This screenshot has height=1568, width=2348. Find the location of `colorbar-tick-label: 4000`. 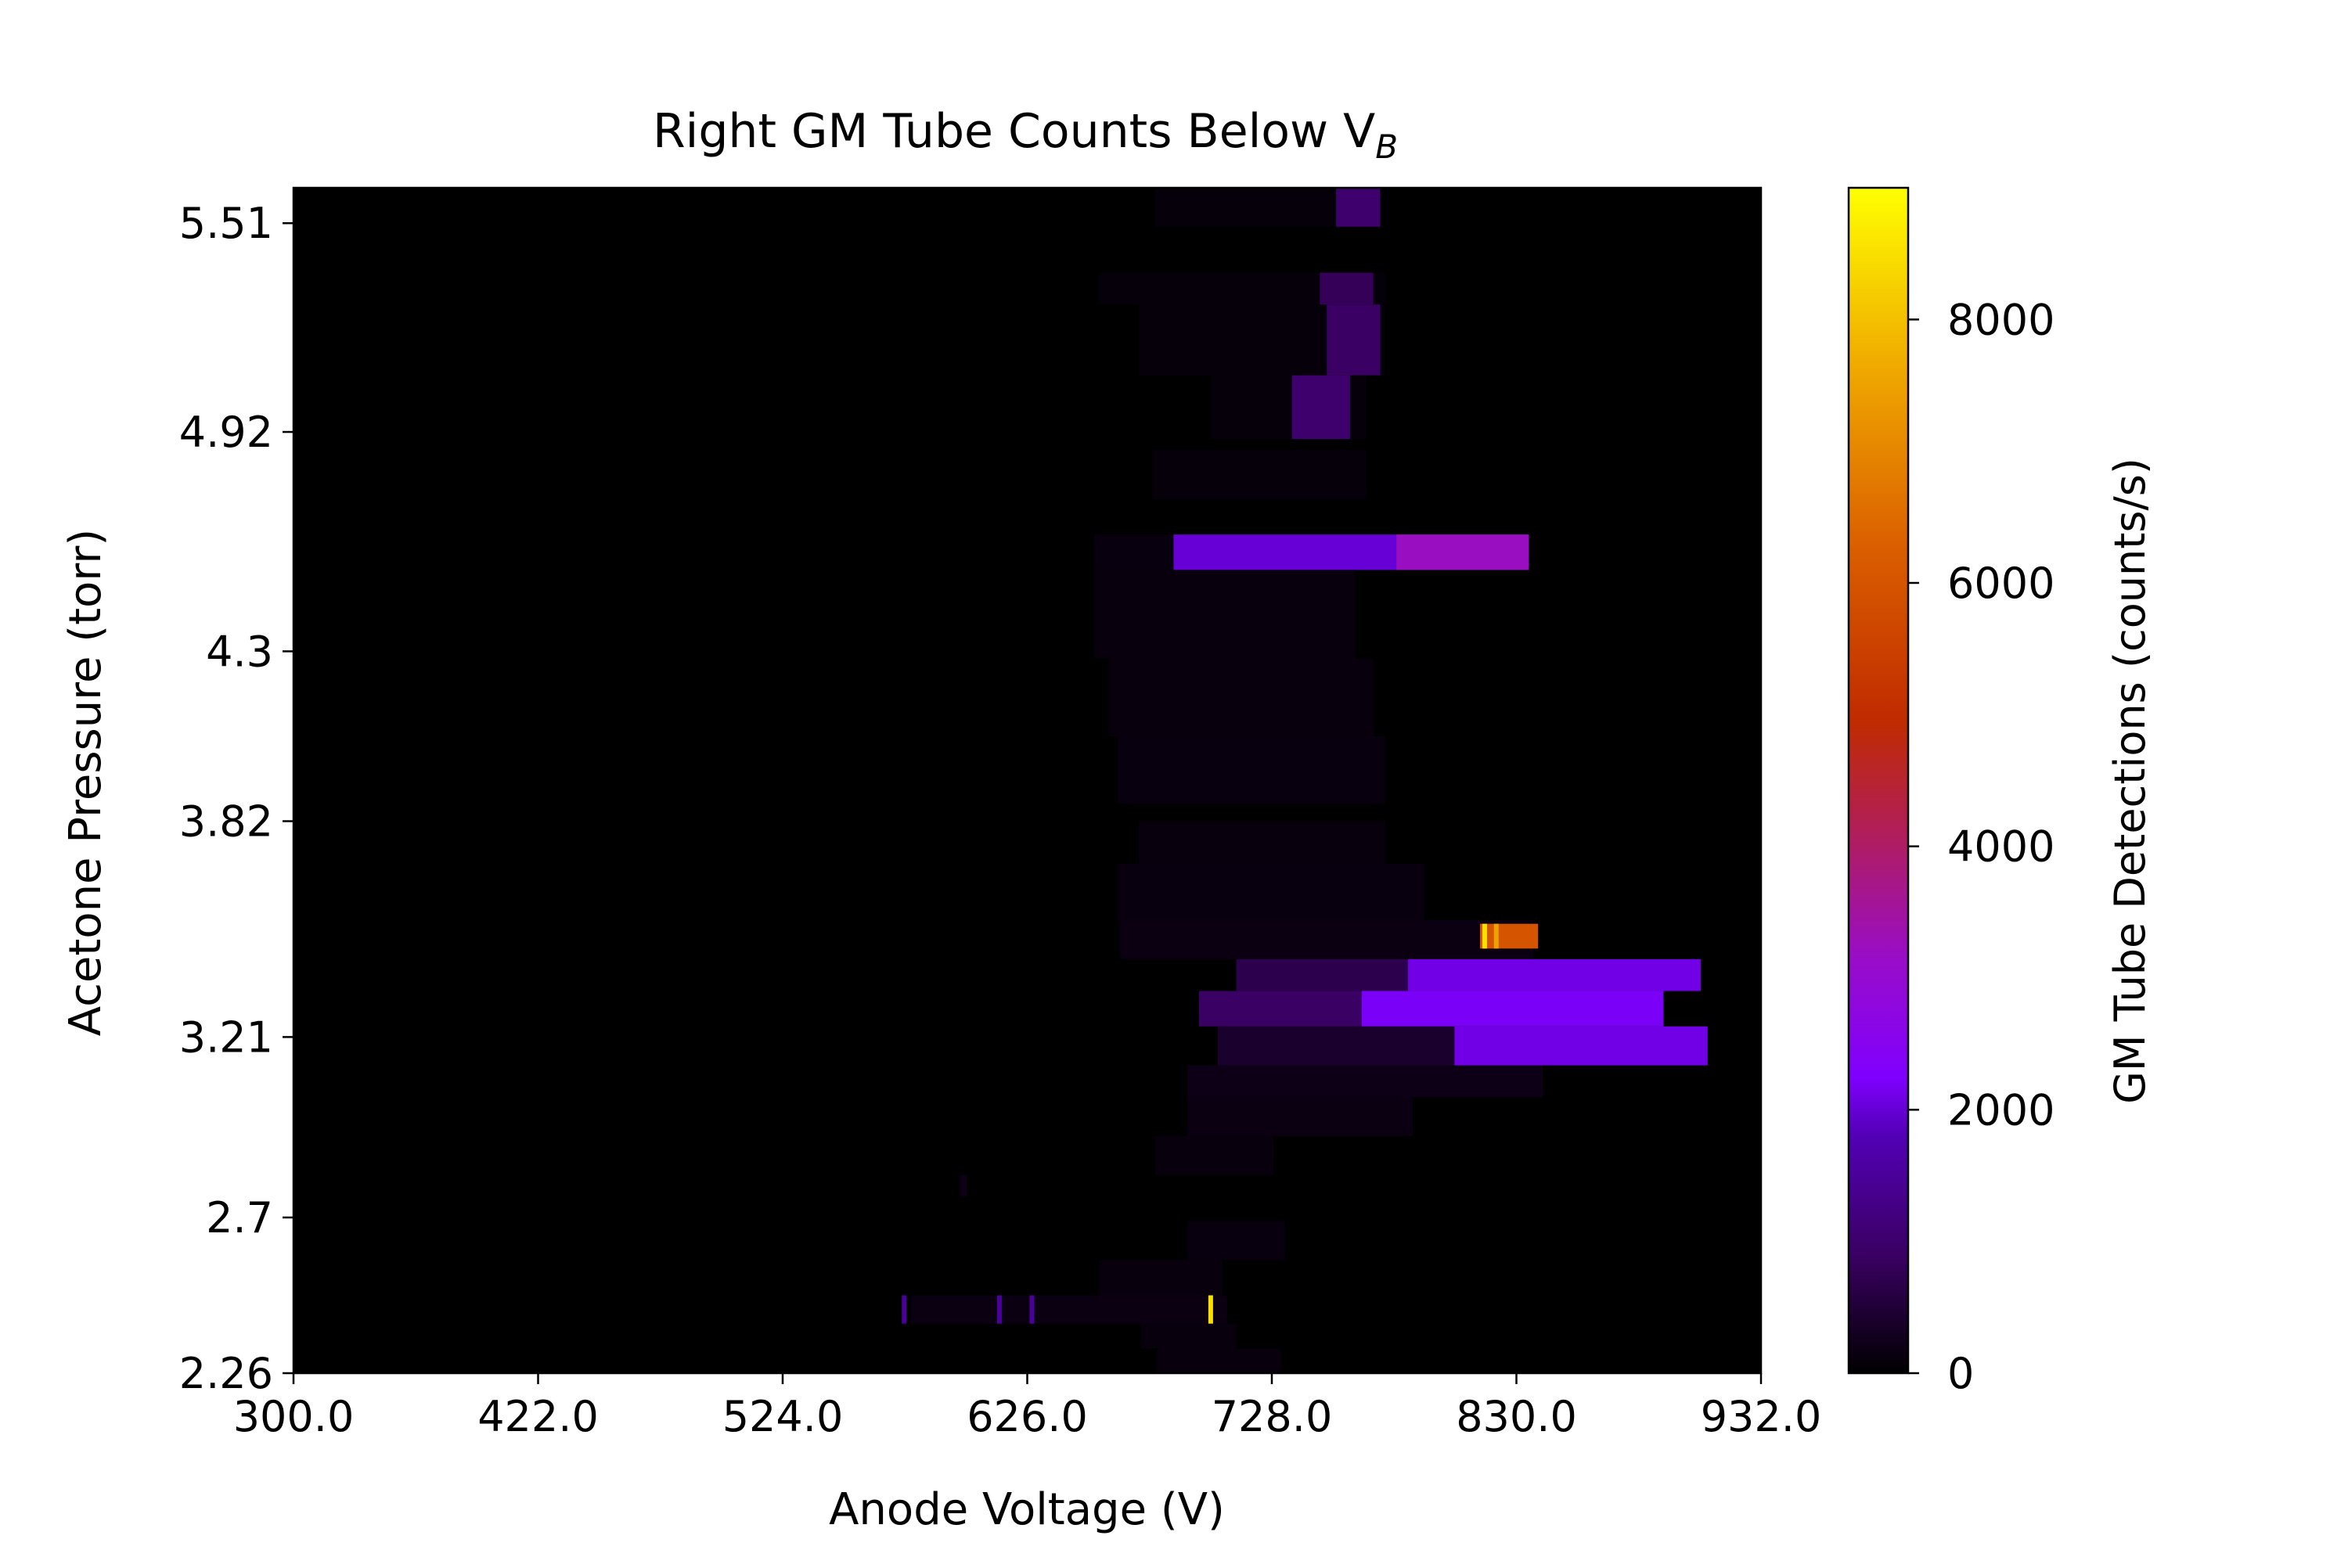

colorbar-tick-label: 4000 is located at coordinates (2000, 847).